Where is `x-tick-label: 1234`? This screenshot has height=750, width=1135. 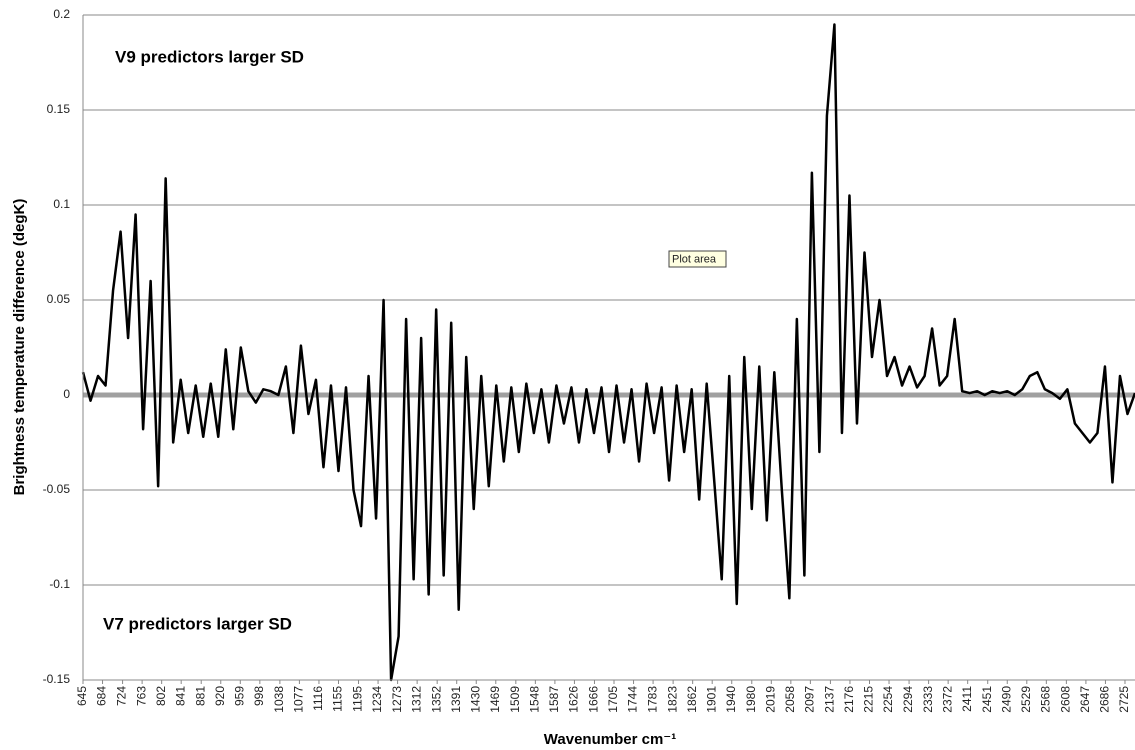 x-tick-label: 1234 is located at coordinates (377, 699).